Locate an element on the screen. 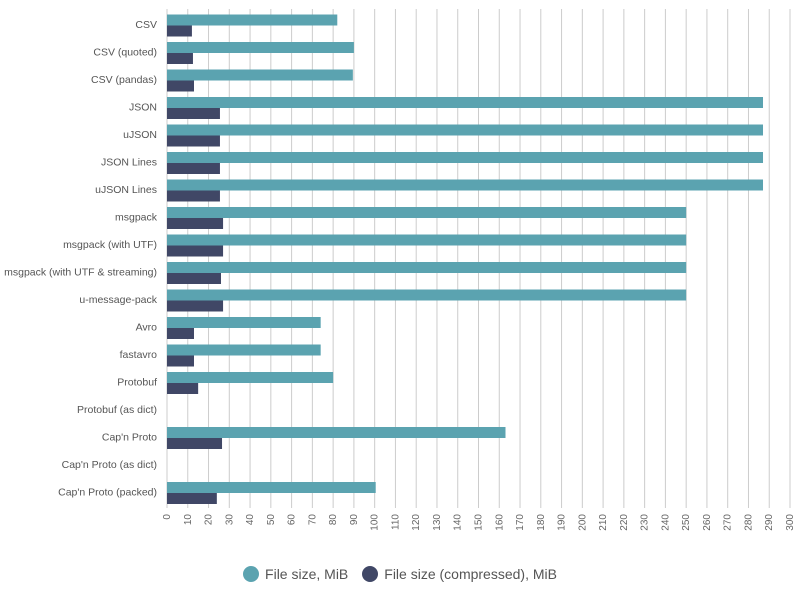  x-tick-label: 10 is located at coordinates (188, 520).